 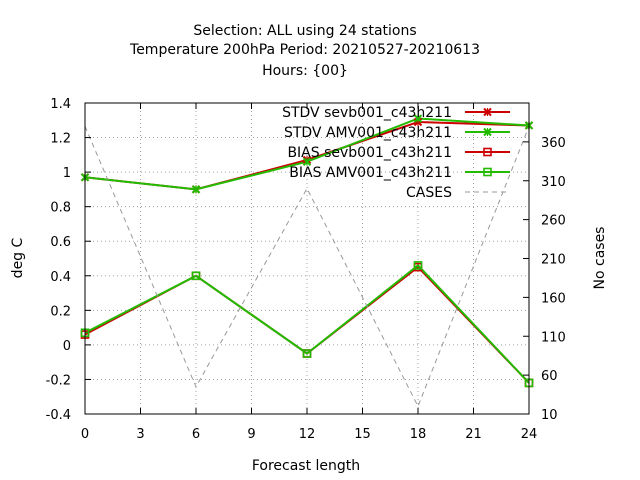 I want to click on x-tick-label: 15, so click(x=362, y=434).